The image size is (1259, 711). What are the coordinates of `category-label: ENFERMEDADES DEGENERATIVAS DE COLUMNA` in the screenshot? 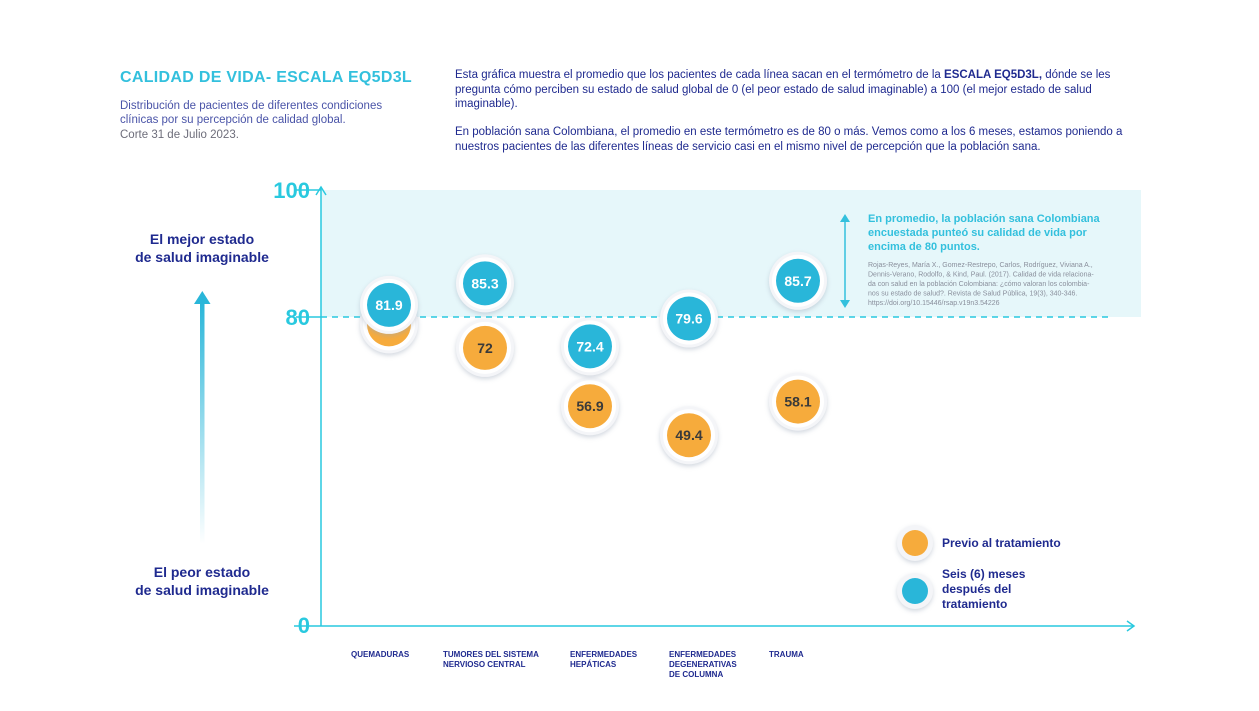 It's located at (703, 664).